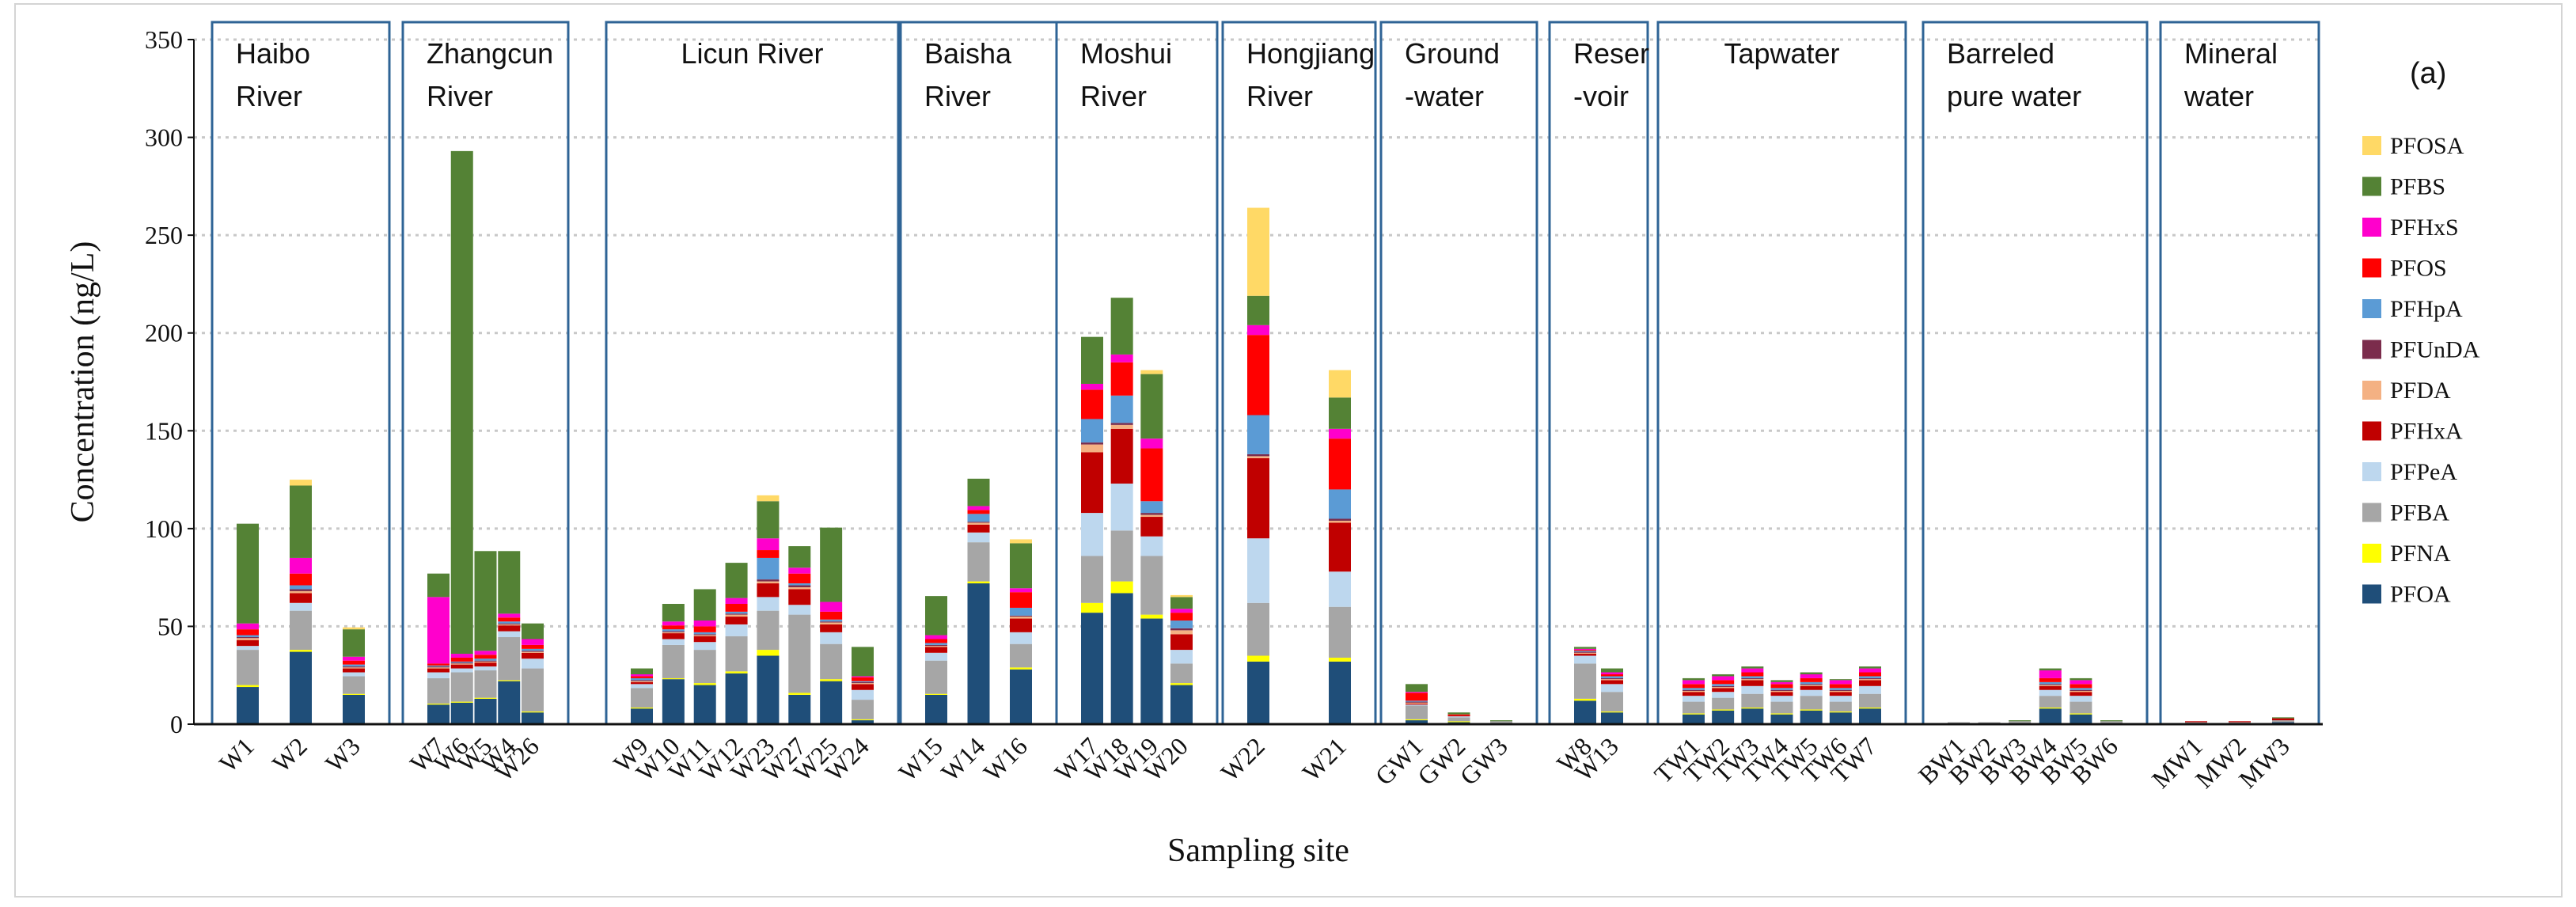  What do you see at coordinates (2420, 391) in the screenshot?
I see `legend-label: PFDA` at bounding box center [2420, 391].